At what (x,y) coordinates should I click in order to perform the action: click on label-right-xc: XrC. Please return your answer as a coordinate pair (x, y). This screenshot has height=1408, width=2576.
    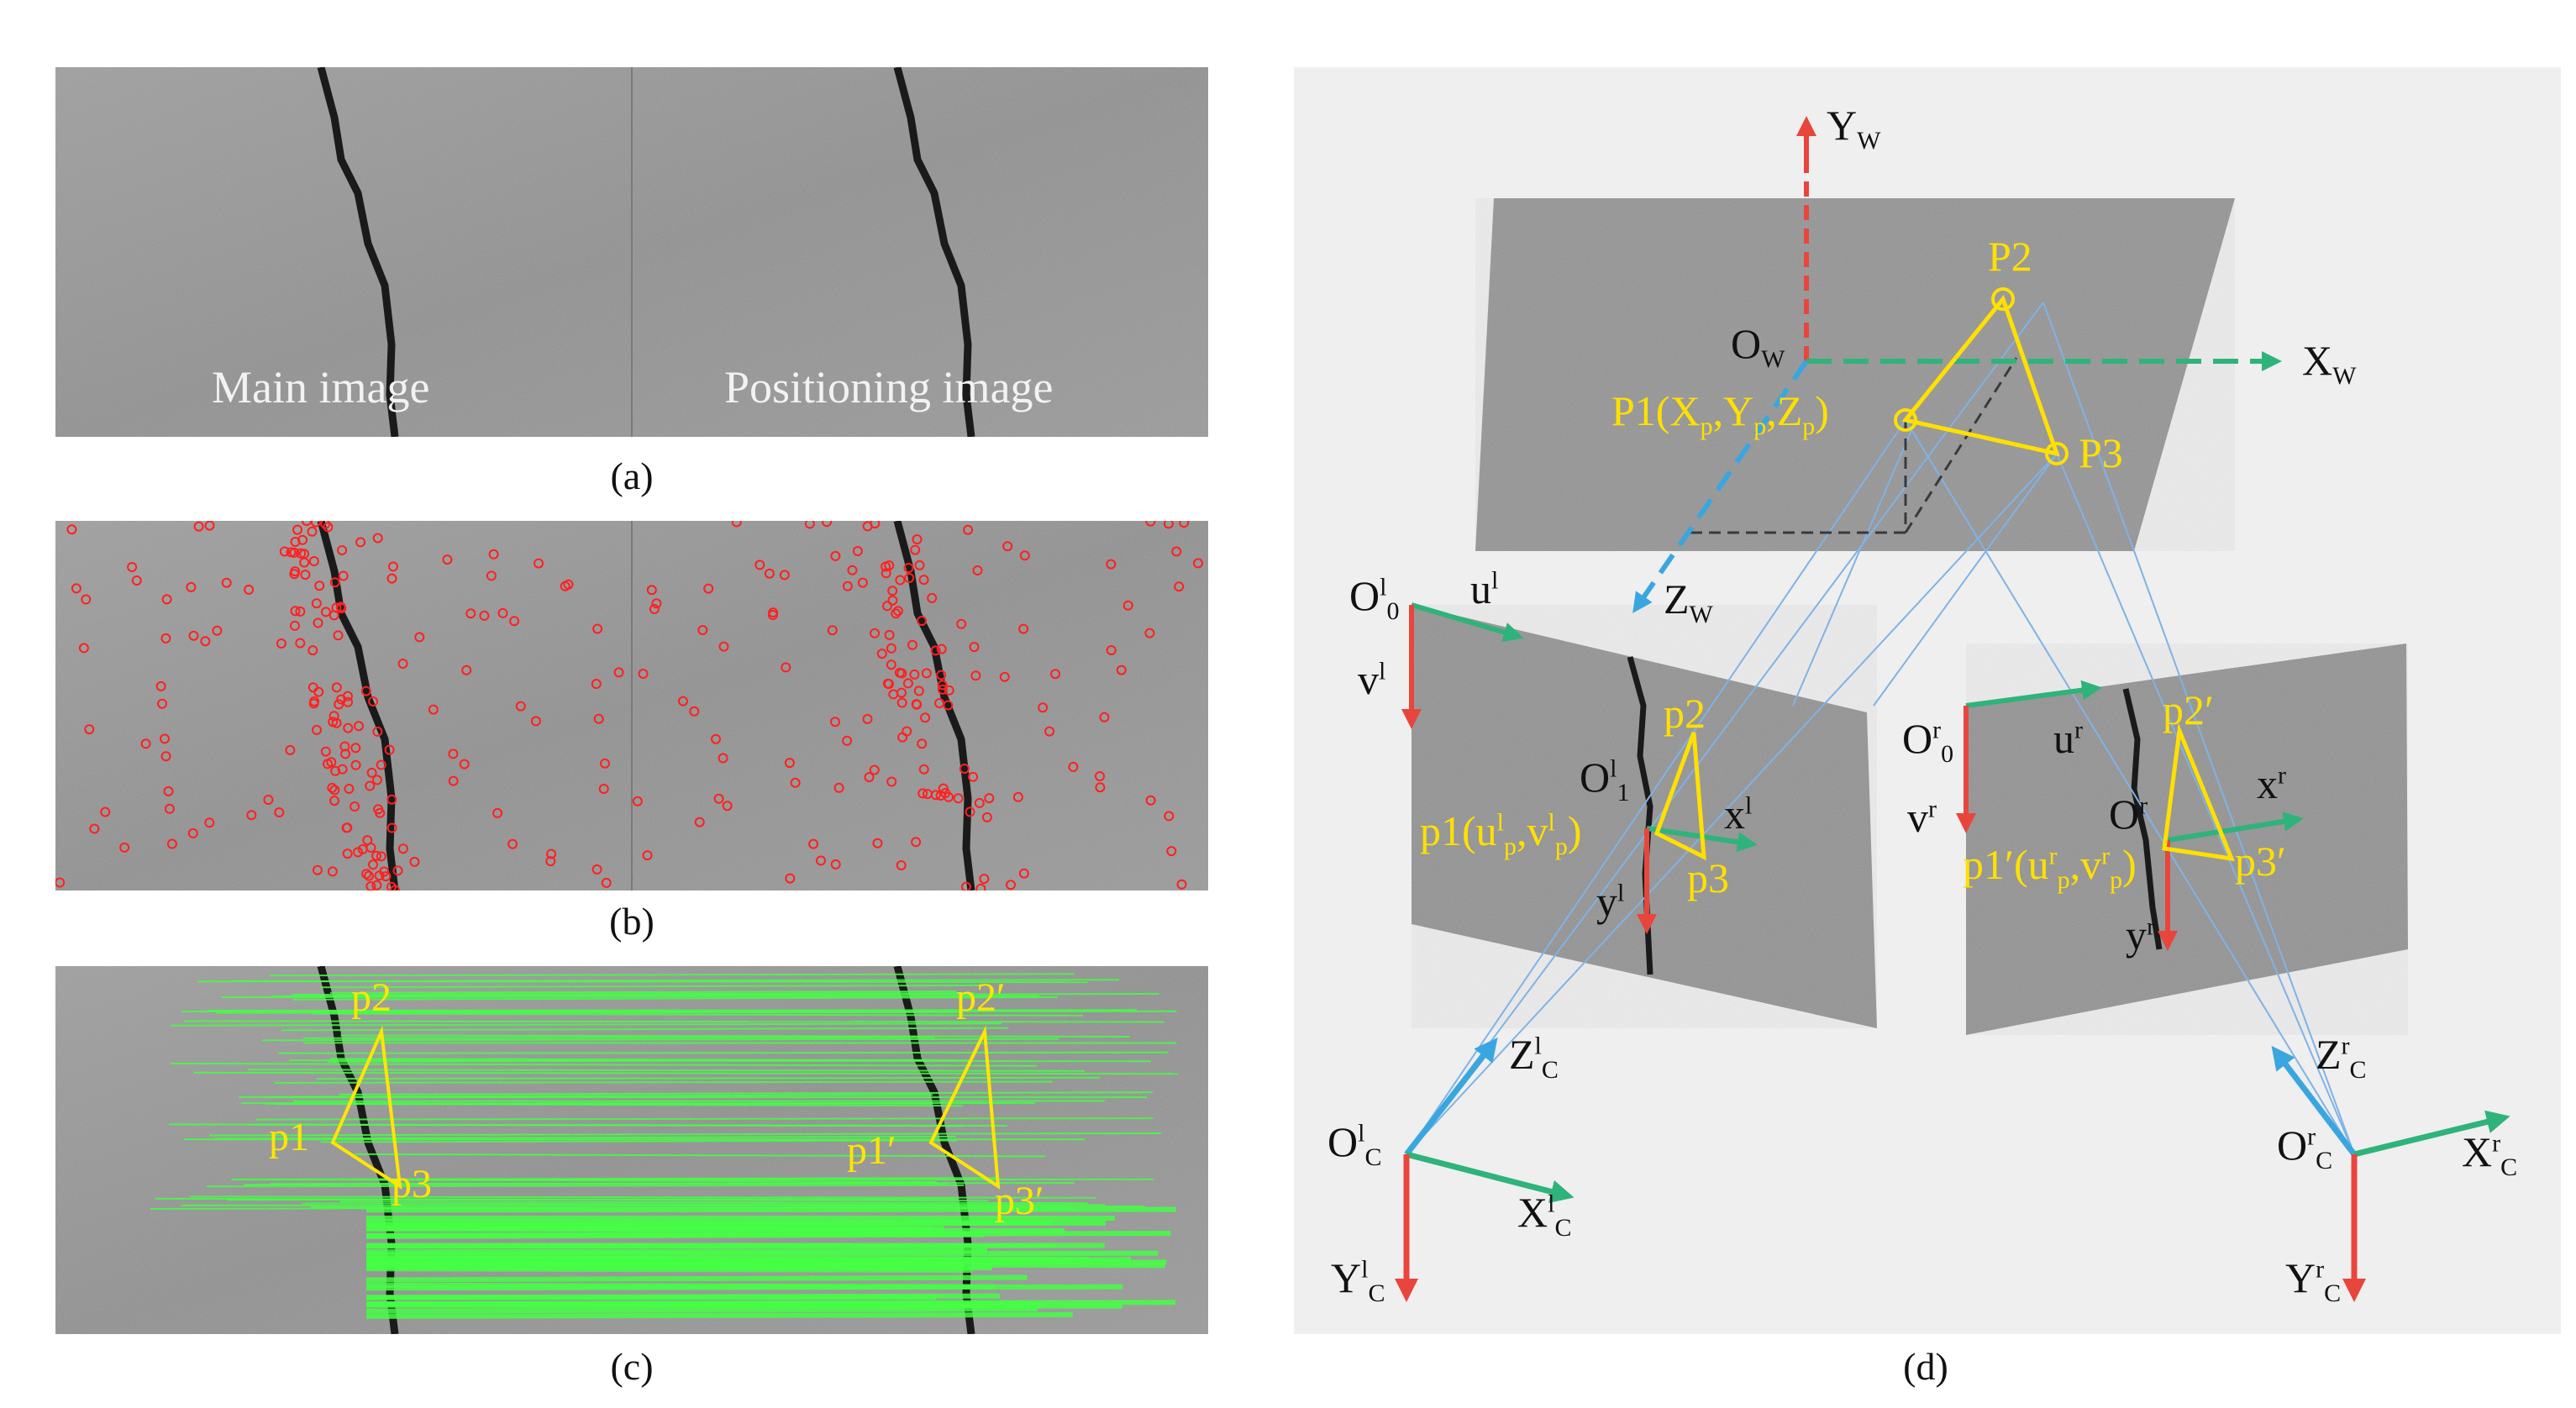
    Looking at the image, I should click on (2490, 1155).